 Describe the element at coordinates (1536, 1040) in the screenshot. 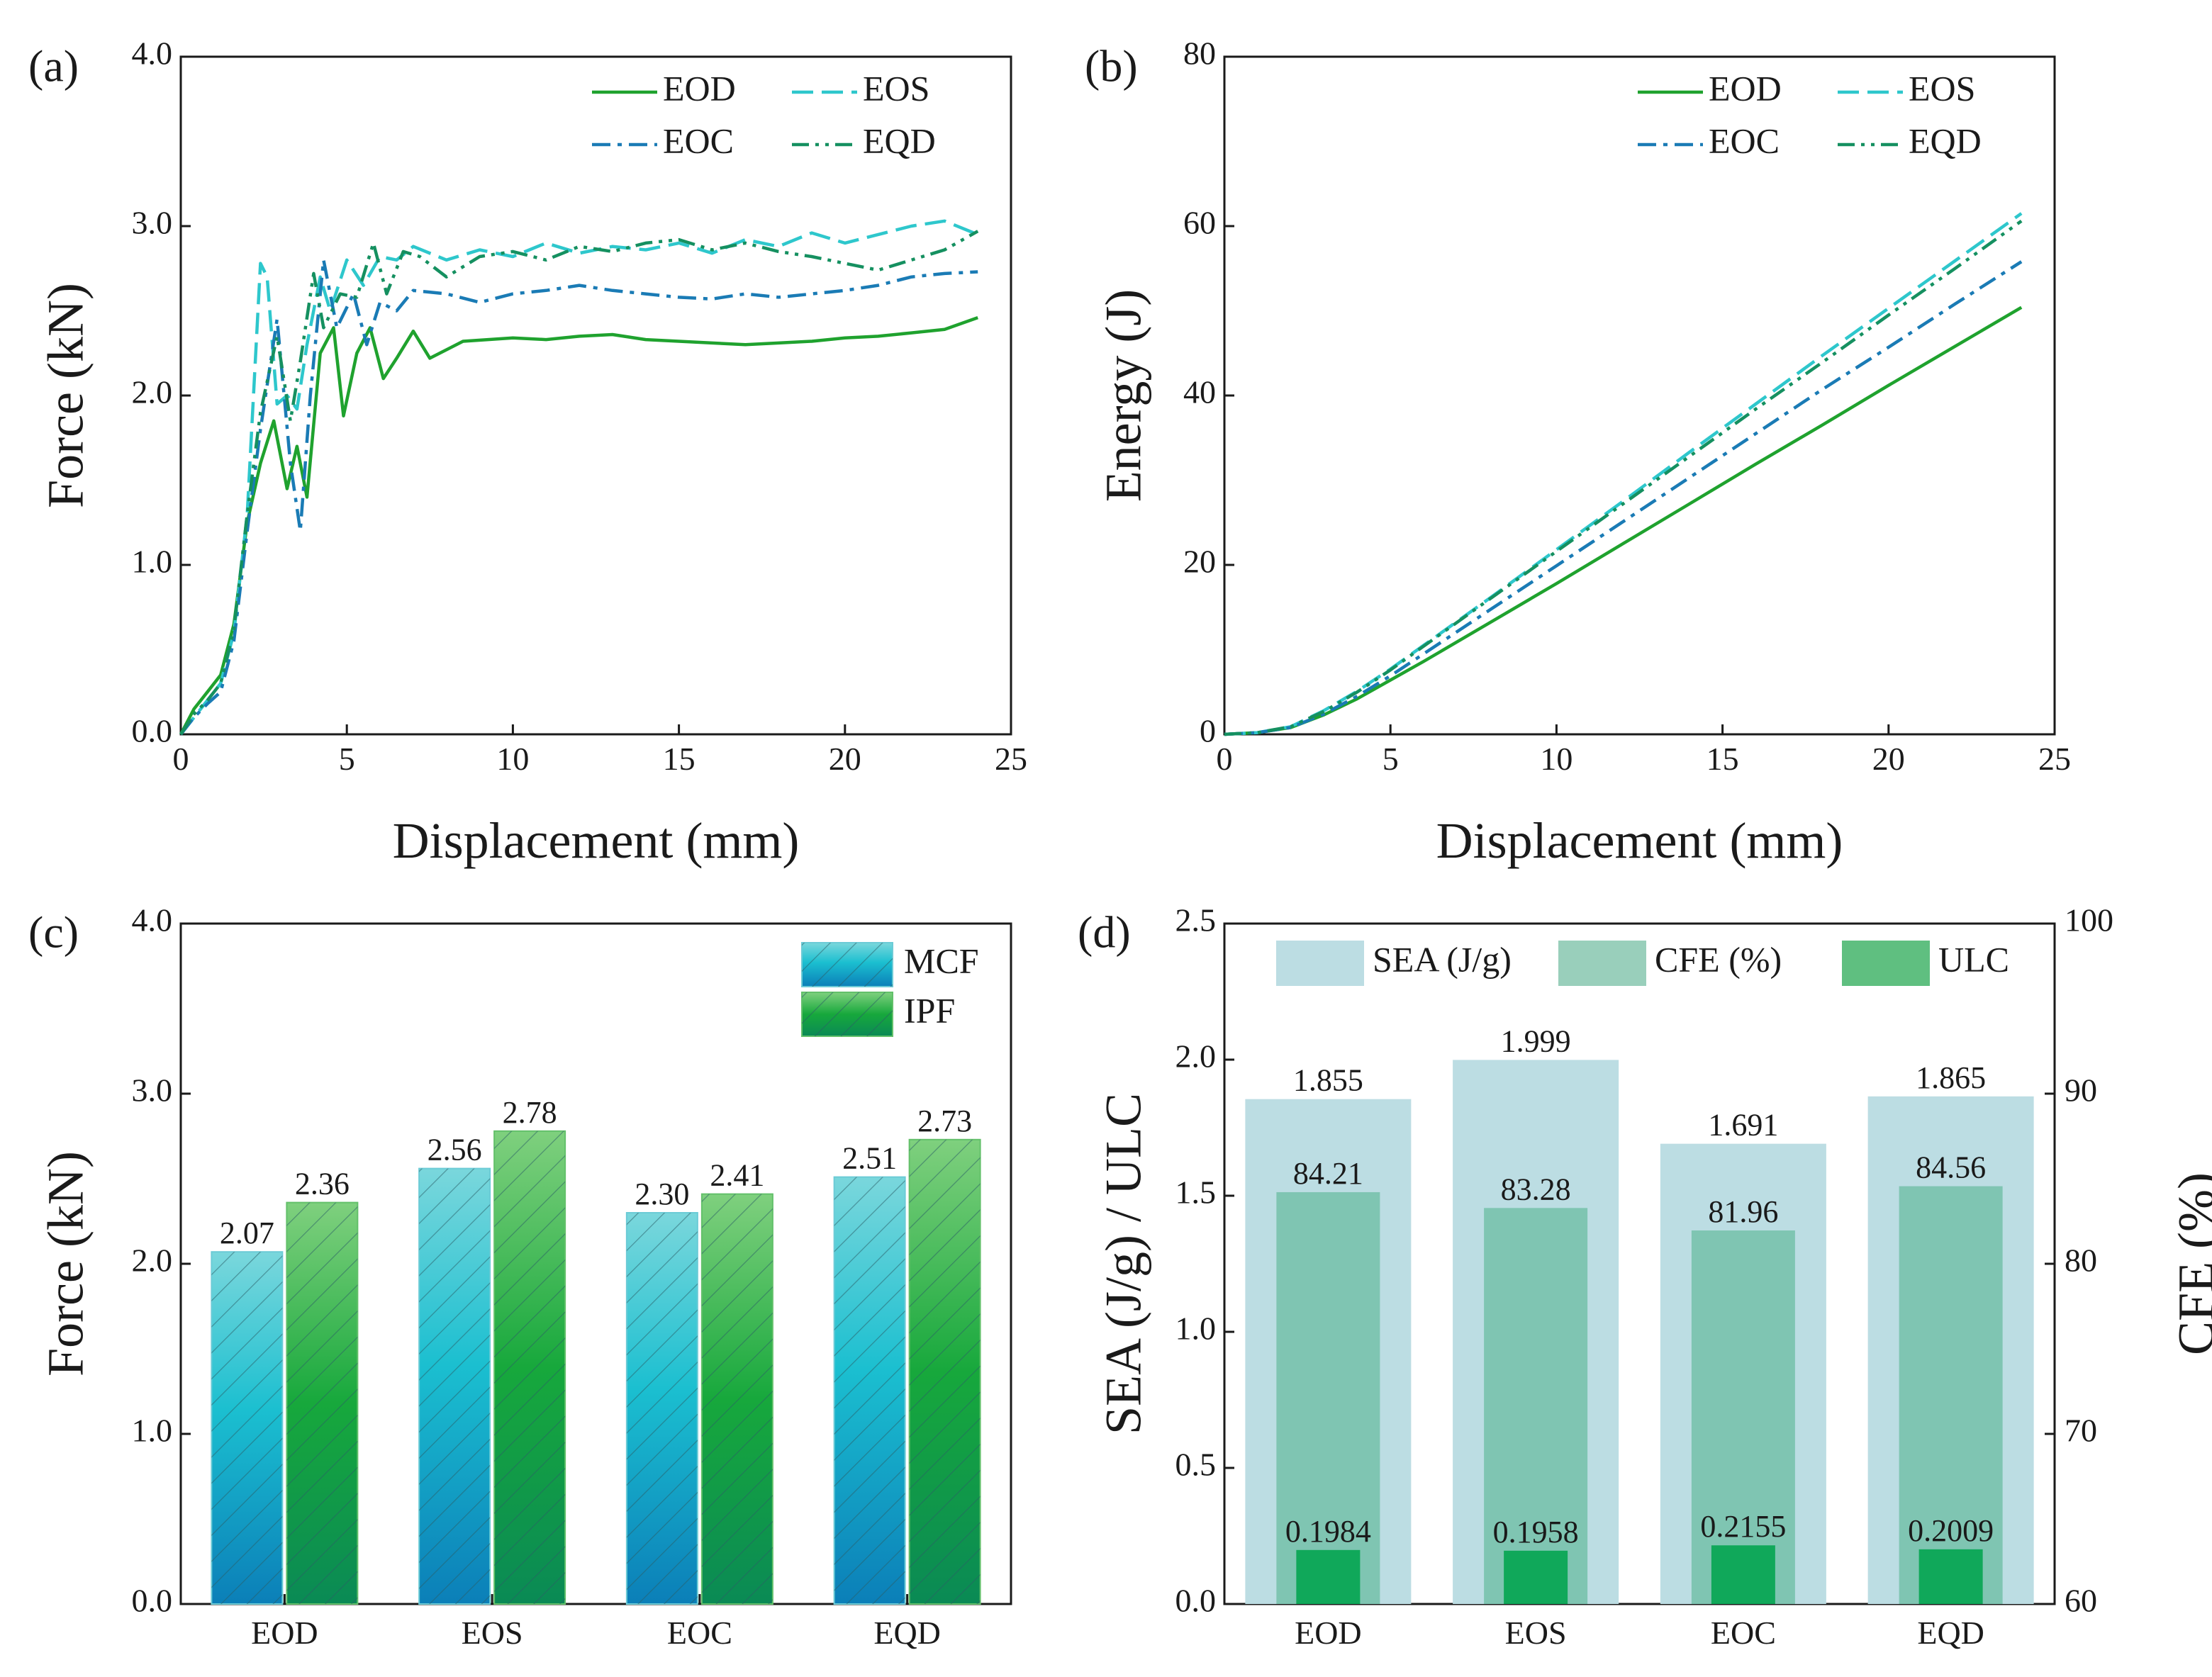

I see `bar-value-label: 1.999` at that location.